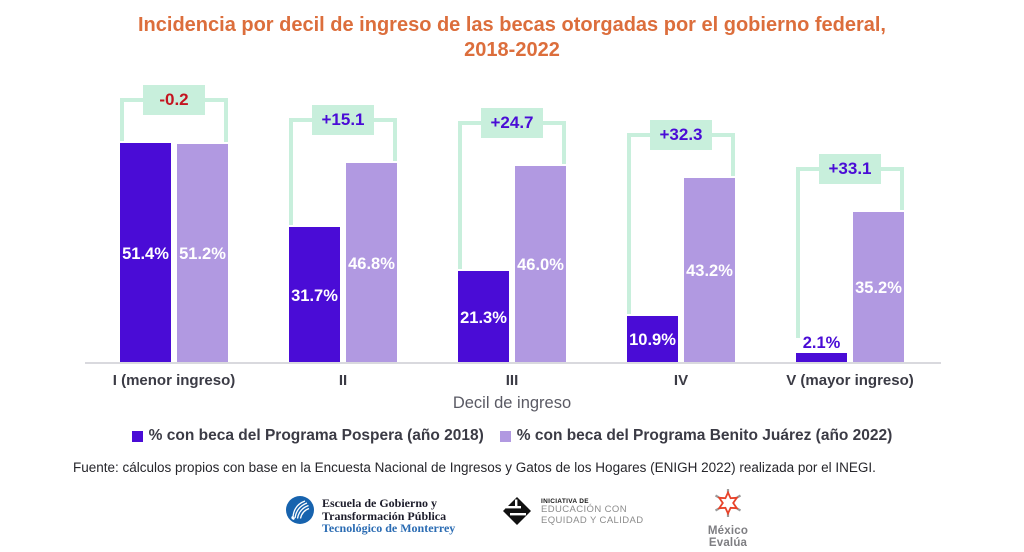  I want to click on tec-de-monterrey-circle-icon, so click(300, 512).